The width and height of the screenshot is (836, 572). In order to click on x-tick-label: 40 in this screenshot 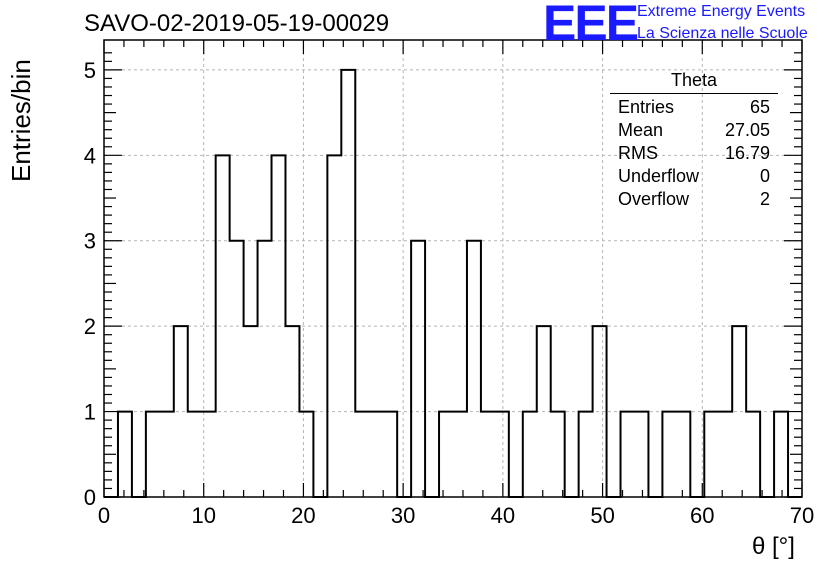, I will do `click(503, 515)`.